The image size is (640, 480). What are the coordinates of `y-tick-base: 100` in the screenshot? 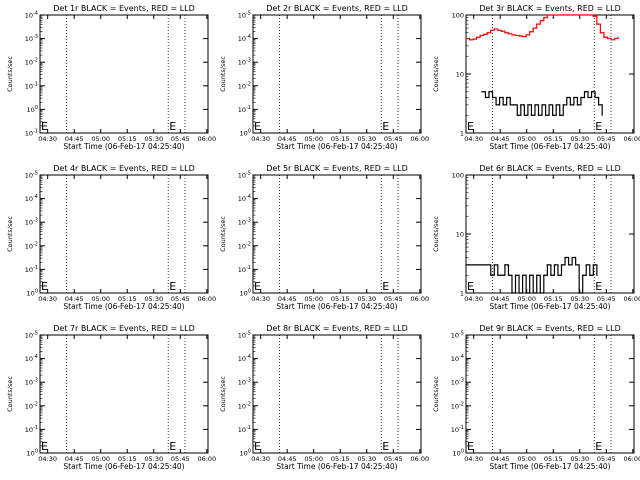 It's located at (458, 16).